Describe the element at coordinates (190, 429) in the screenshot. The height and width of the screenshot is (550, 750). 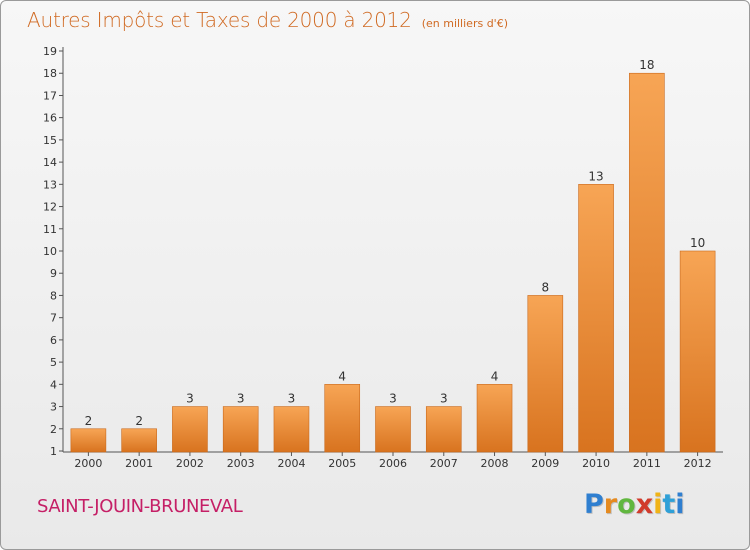
I see `bar-2002` at that location.